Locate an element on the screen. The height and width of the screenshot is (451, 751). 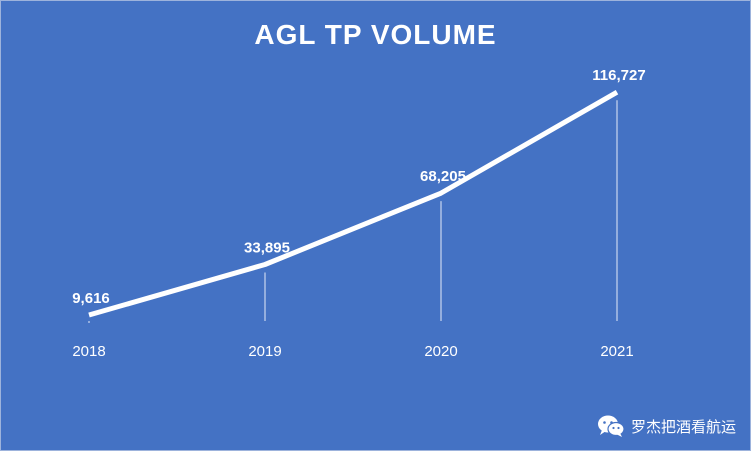
x-tick-label-2019: 2019 is located at coordinates (264, 351).